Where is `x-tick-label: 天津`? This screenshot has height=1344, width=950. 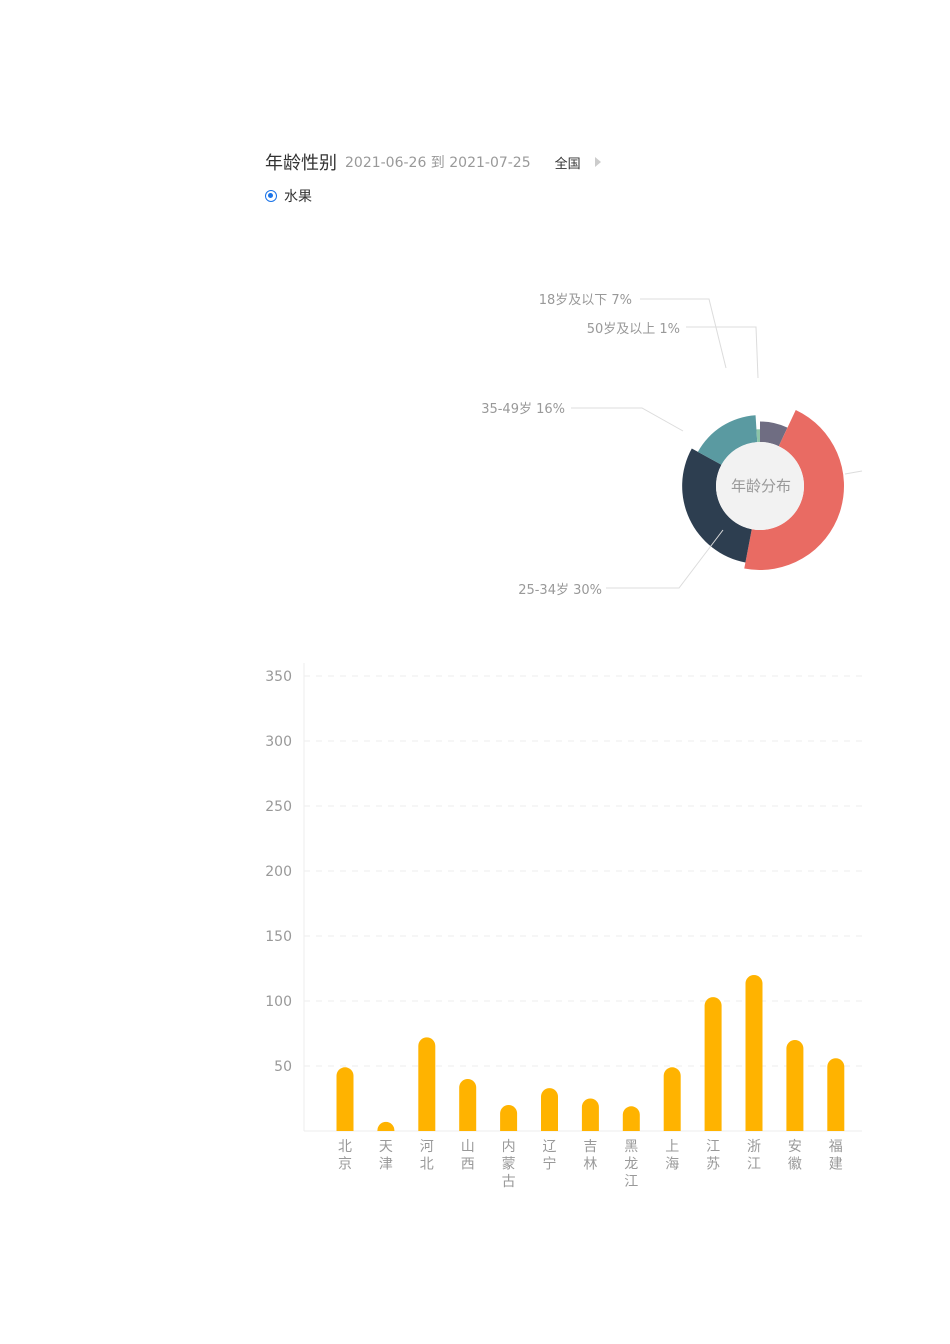
x-tick-label: 天津 is located at coordinates (386, 1156).